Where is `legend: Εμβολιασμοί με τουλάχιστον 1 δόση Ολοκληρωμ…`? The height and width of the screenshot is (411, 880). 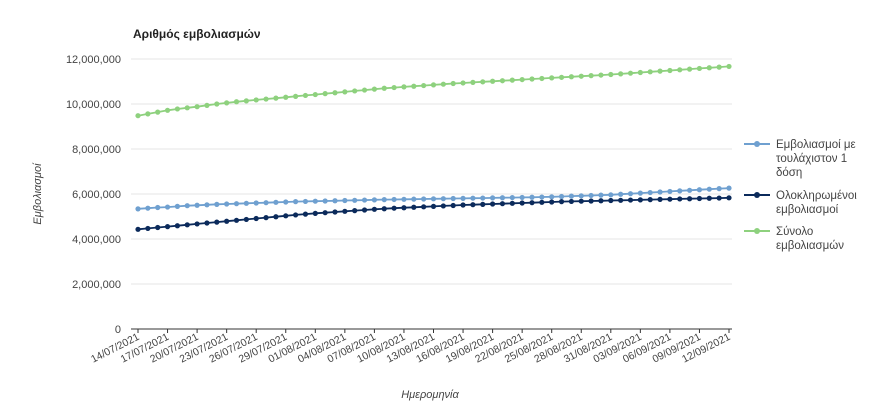
legend: Εμβολιασμοί με τουλάχιστον 1 δόση Ολοκληρωμ… is located at coordinates (800, 195).